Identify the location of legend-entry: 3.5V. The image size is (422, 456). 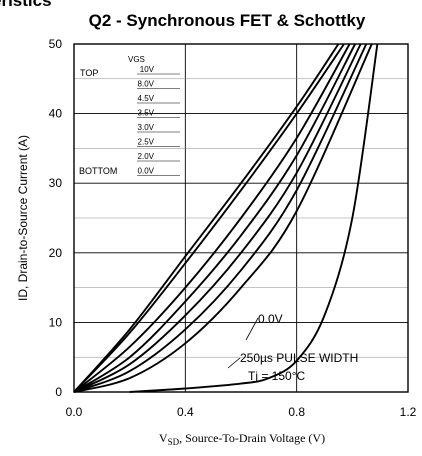
(146, 113).